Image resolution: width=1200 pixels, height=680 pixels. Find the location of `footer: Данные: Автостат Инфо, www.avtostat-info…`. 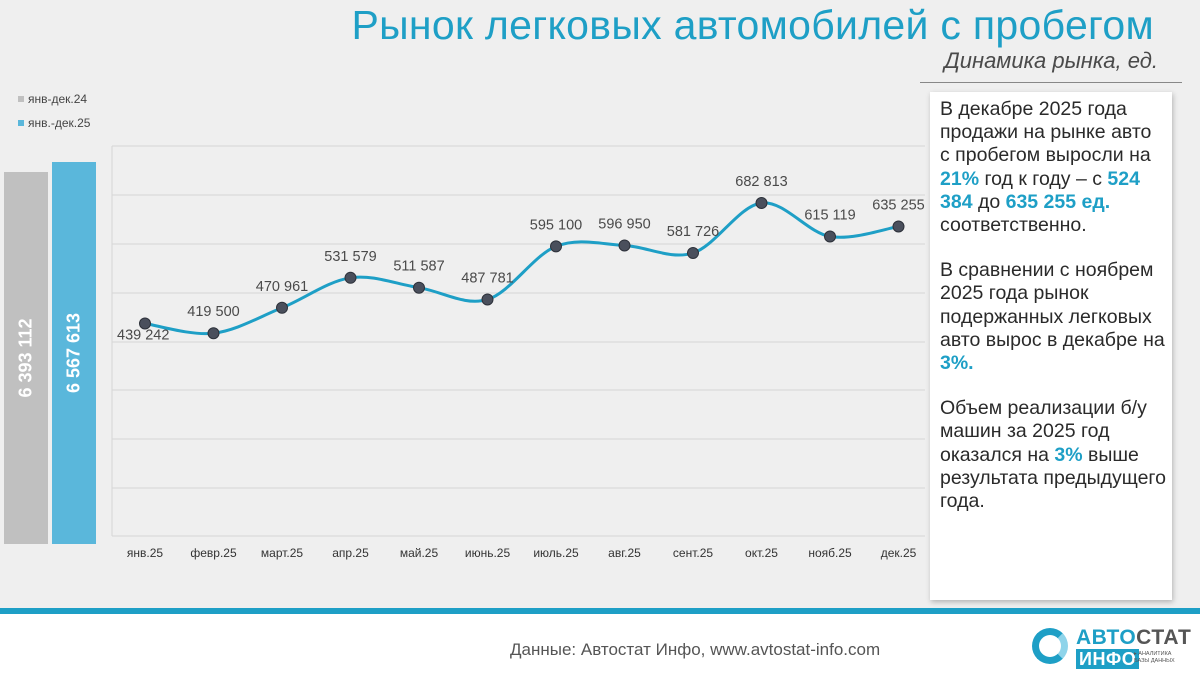

footer: Данные: Автостат Инфо, www.avtostat-info… is located at coordinates (600, 647).